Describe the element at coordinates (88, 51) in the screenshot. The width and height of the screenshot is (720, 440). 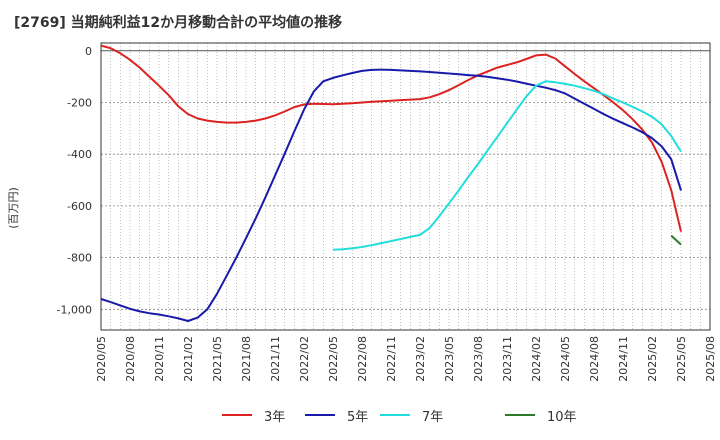
I see `y-tick-label: 0` at that location.